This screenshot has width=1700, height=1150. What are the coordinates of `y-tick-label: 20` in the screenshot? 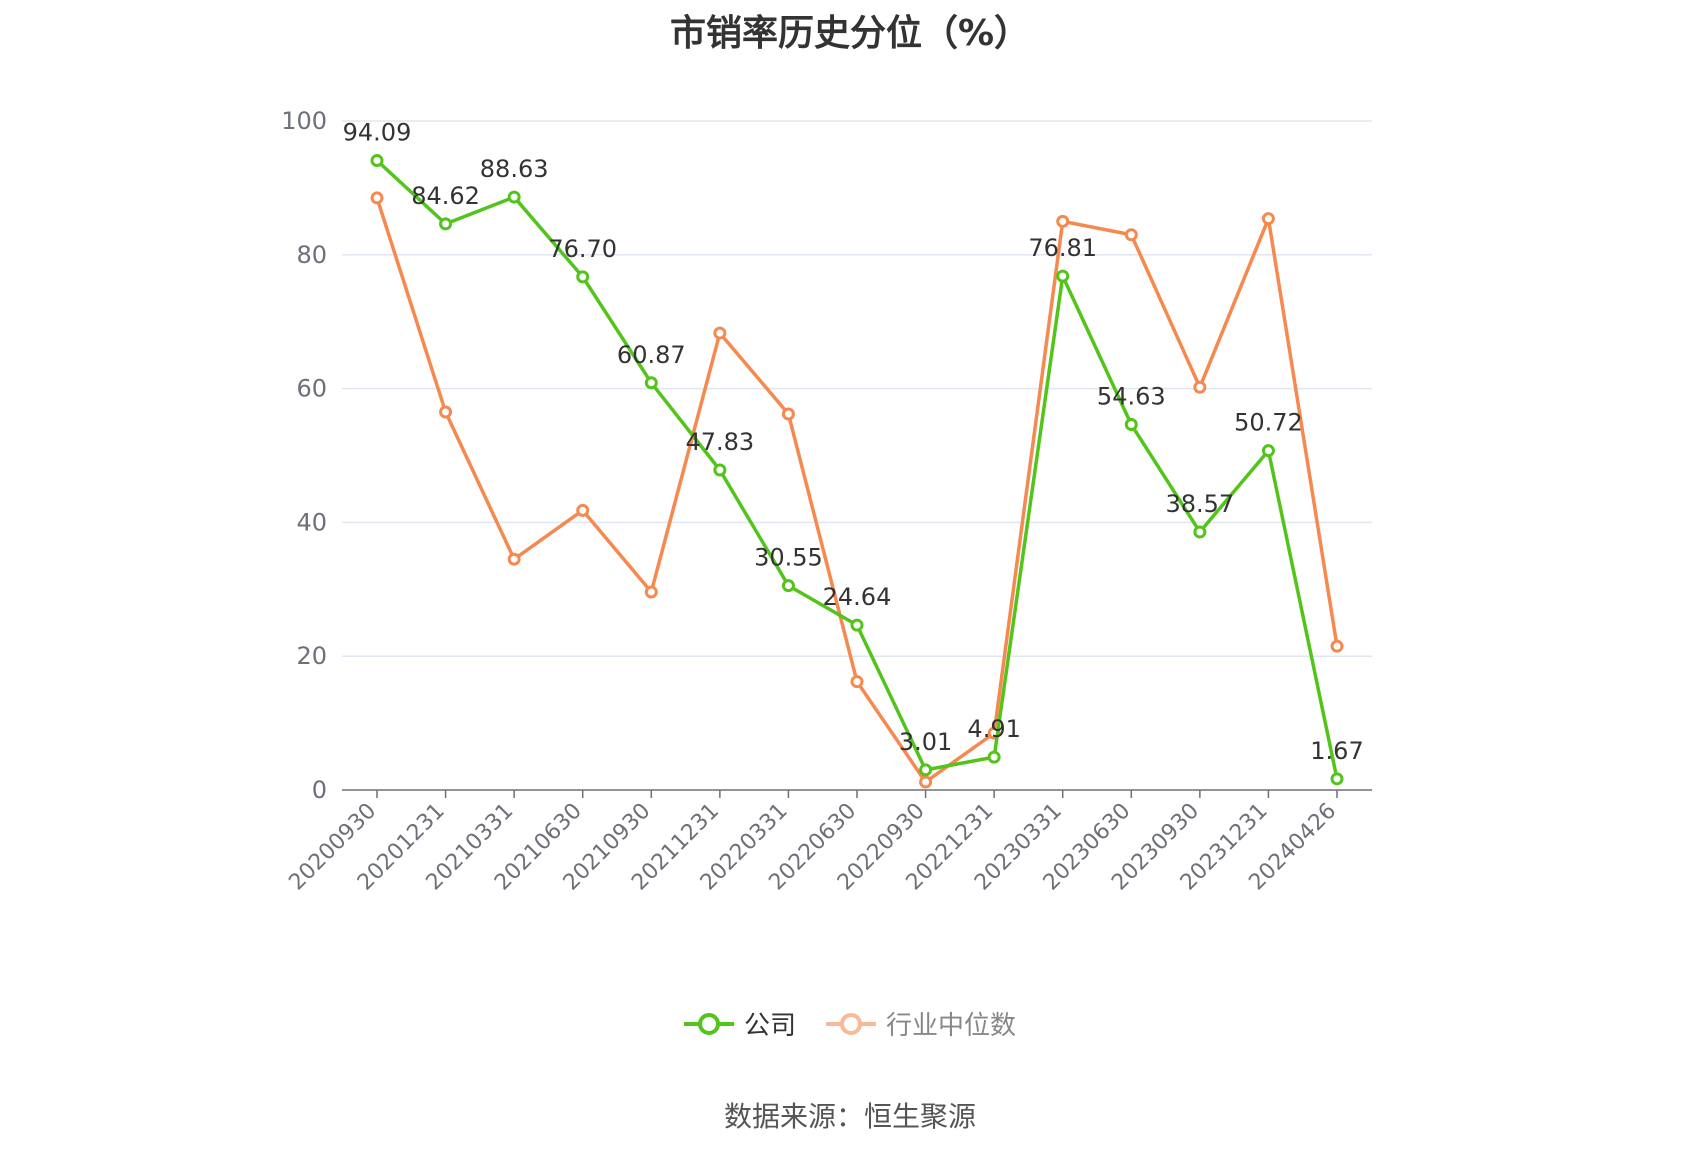 It's located at (311, 656).